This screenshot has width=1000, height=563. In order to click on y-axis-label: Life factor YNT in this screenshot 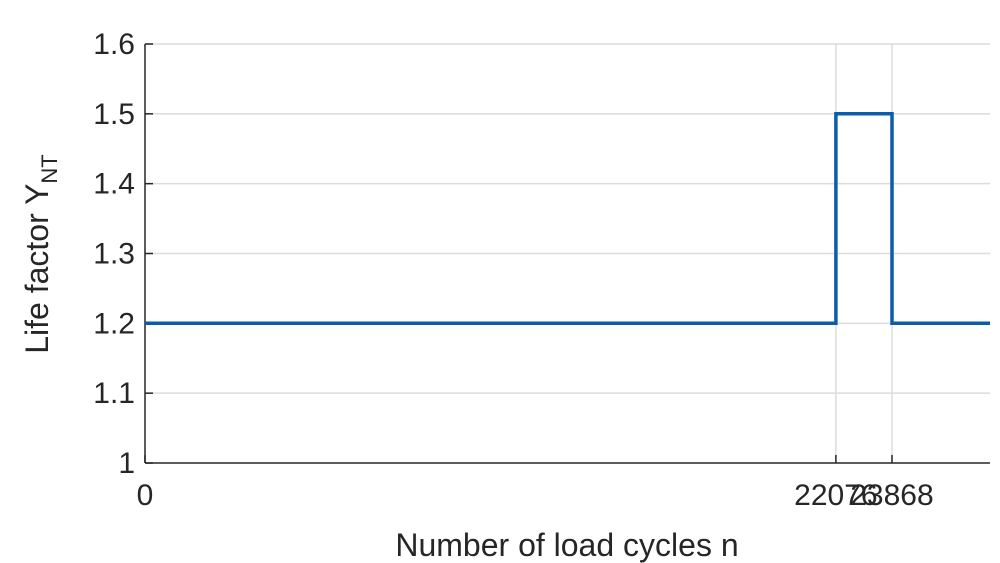, I will do `click(40, 254)`.